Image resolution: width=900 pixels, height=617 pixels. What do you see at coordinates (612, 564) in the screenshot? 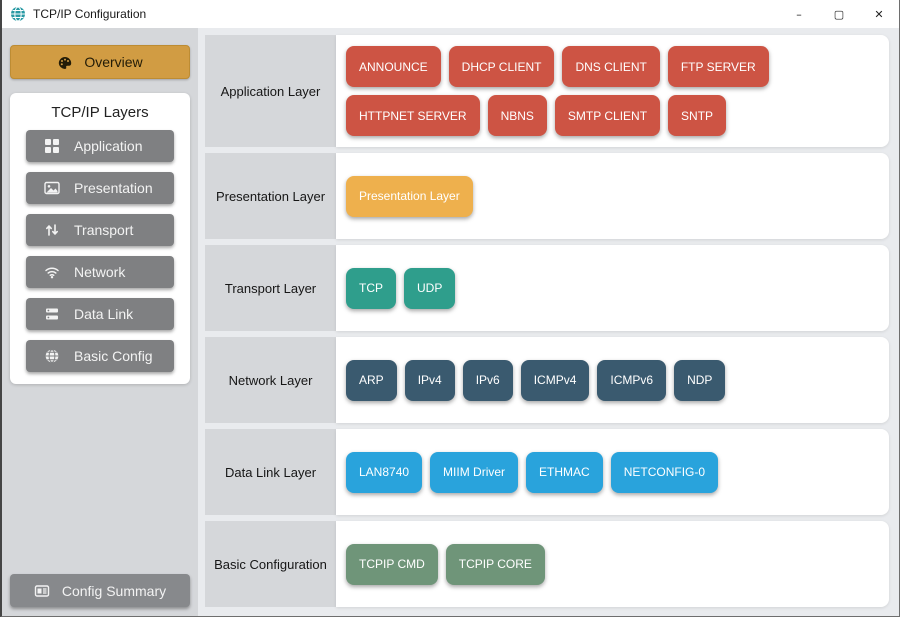
I see `layer-row-card: TCPIP CMD TCPIP CORE` at bounding box center [612, 564].